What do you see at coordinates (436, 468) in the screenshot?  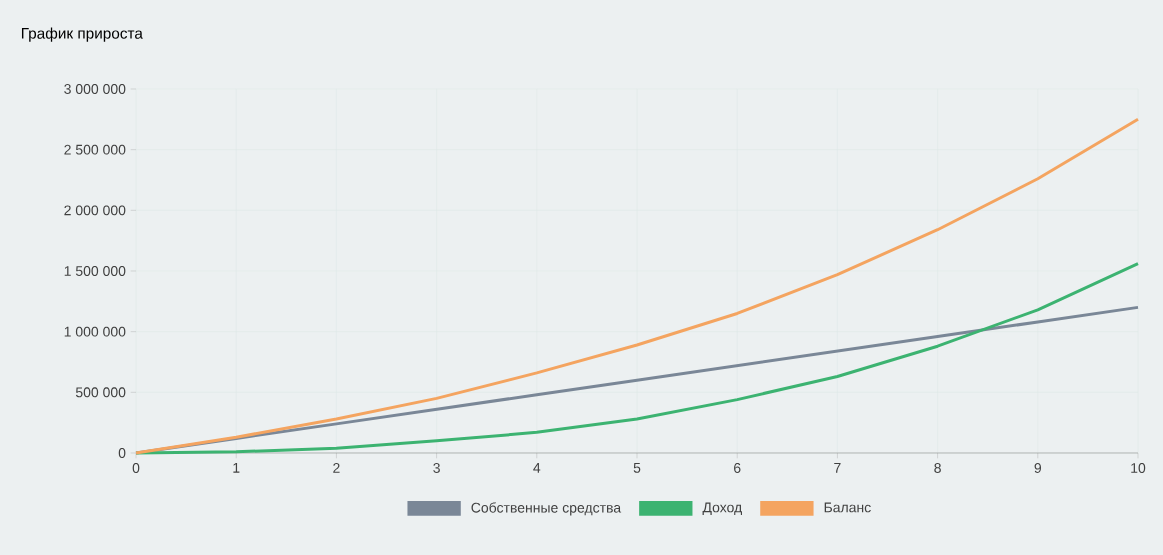 I see `x-tick-label: 3` at bounding box center [436, 468].